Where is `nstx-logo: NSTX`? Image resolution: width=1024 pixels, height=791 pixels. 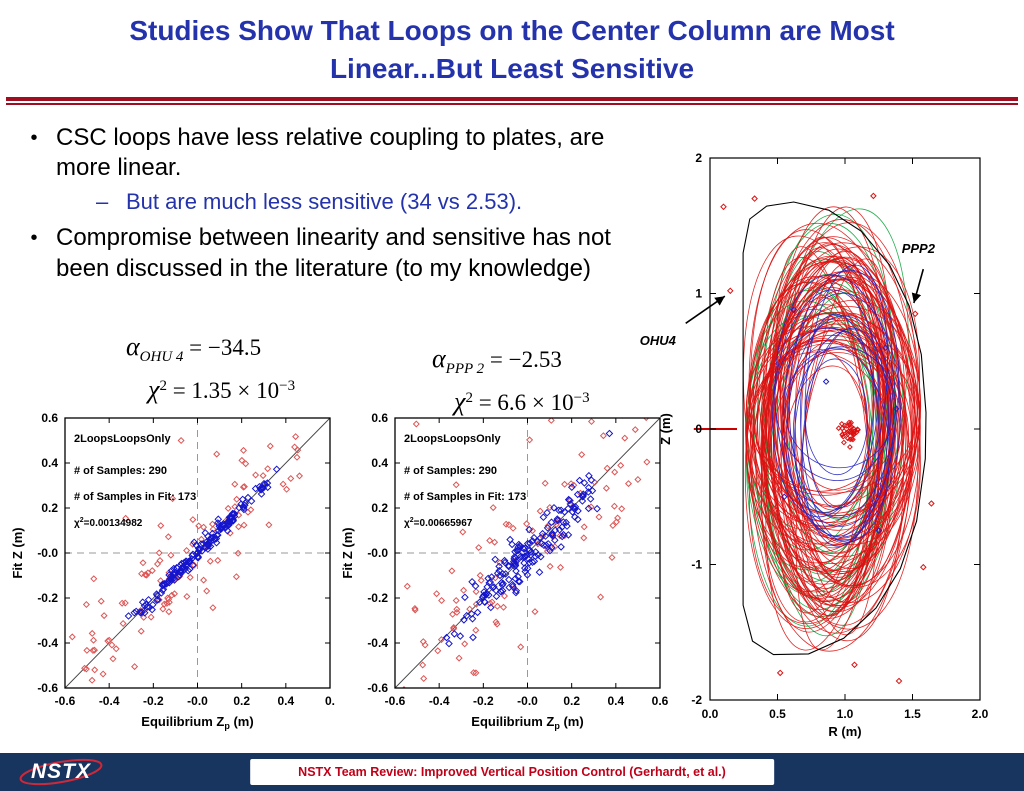
nstx-logo: NSTX is located at coordinates (61, 772).